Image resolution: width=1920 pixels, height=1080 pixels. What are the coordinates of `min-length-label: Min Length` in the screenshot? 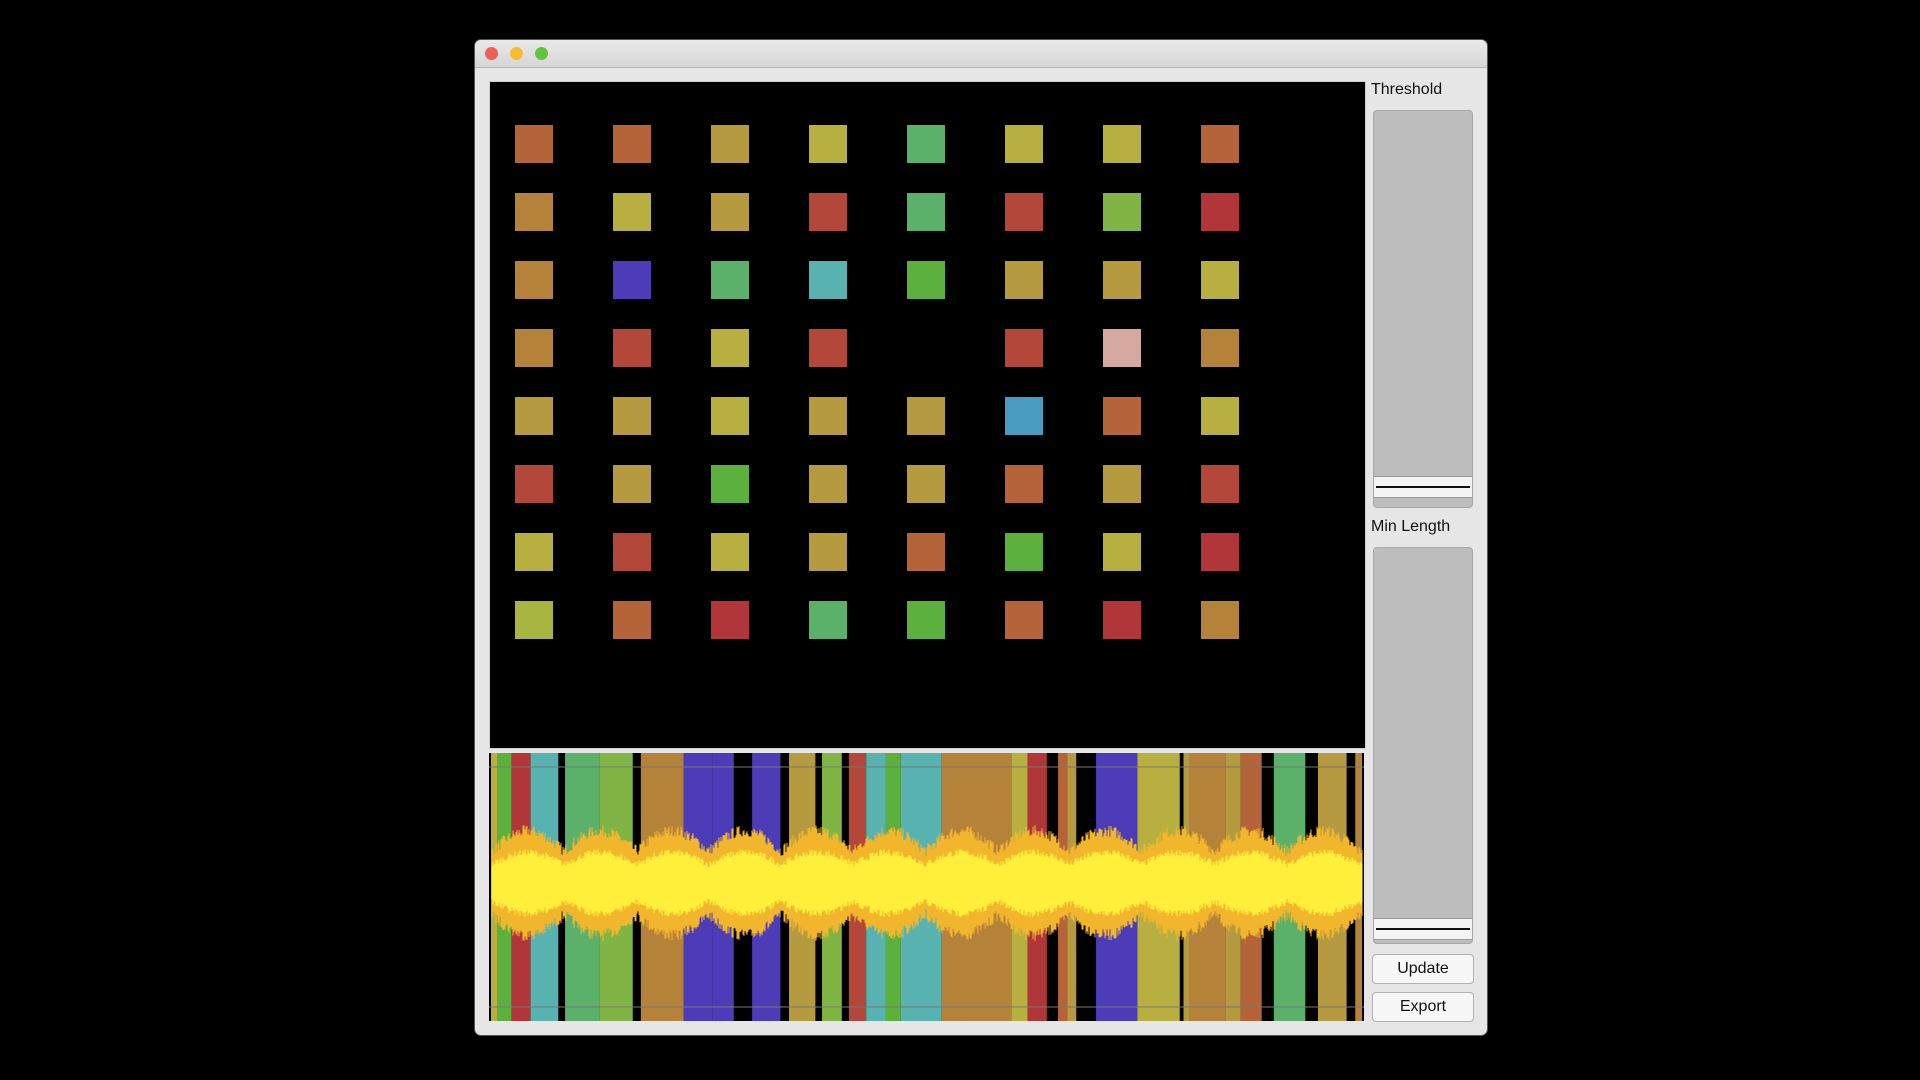 It's located at (1411, 526).